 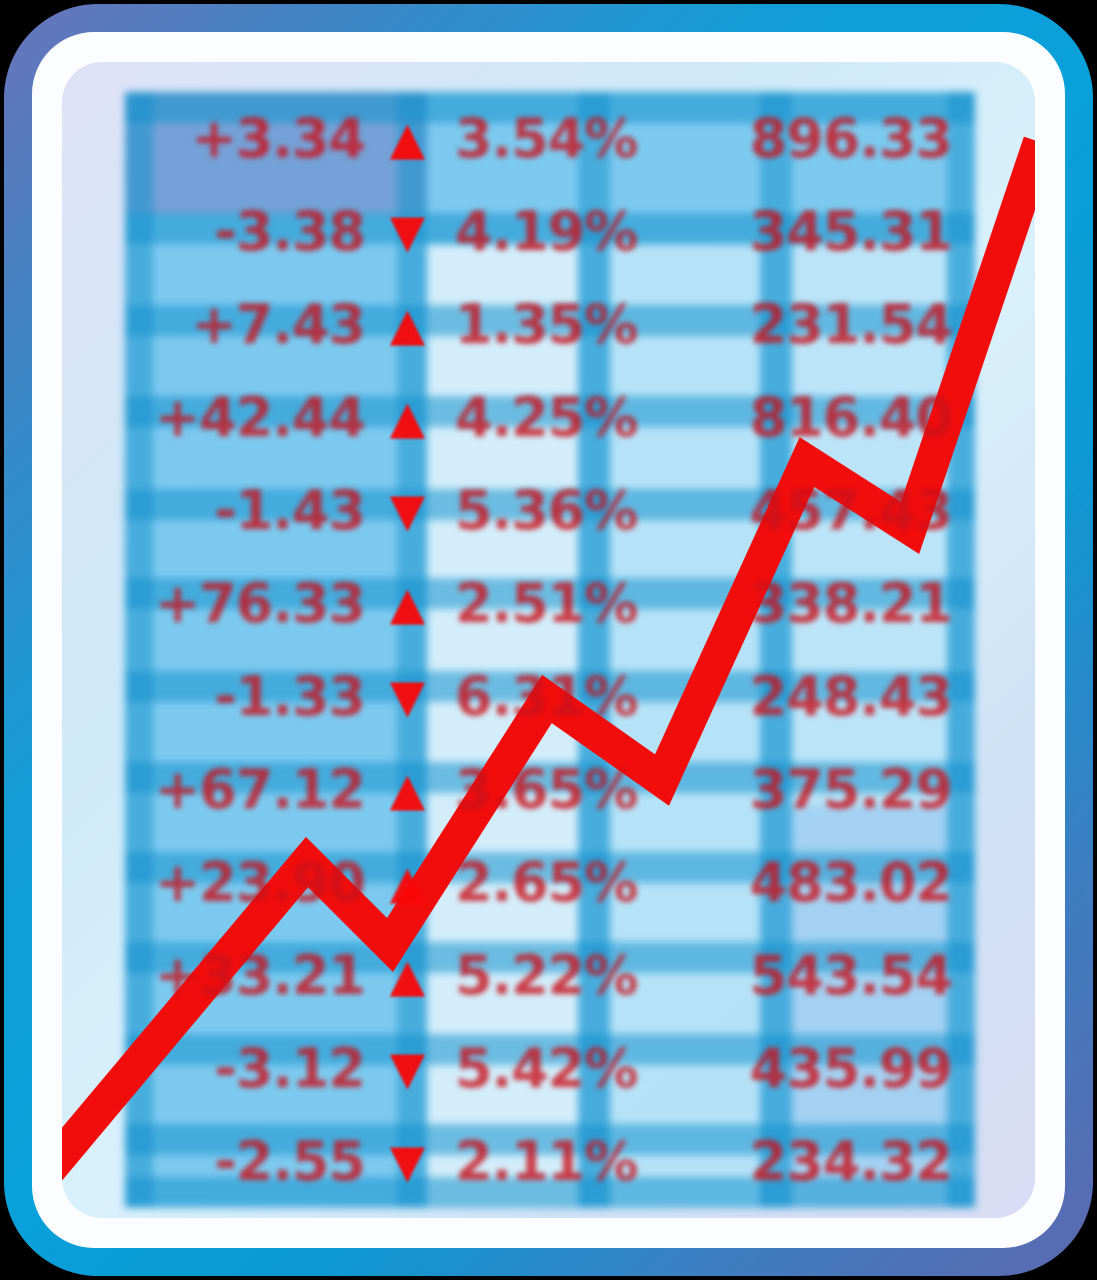 I want to click on percent-value: 6.31%, so click(x=546, y=696).